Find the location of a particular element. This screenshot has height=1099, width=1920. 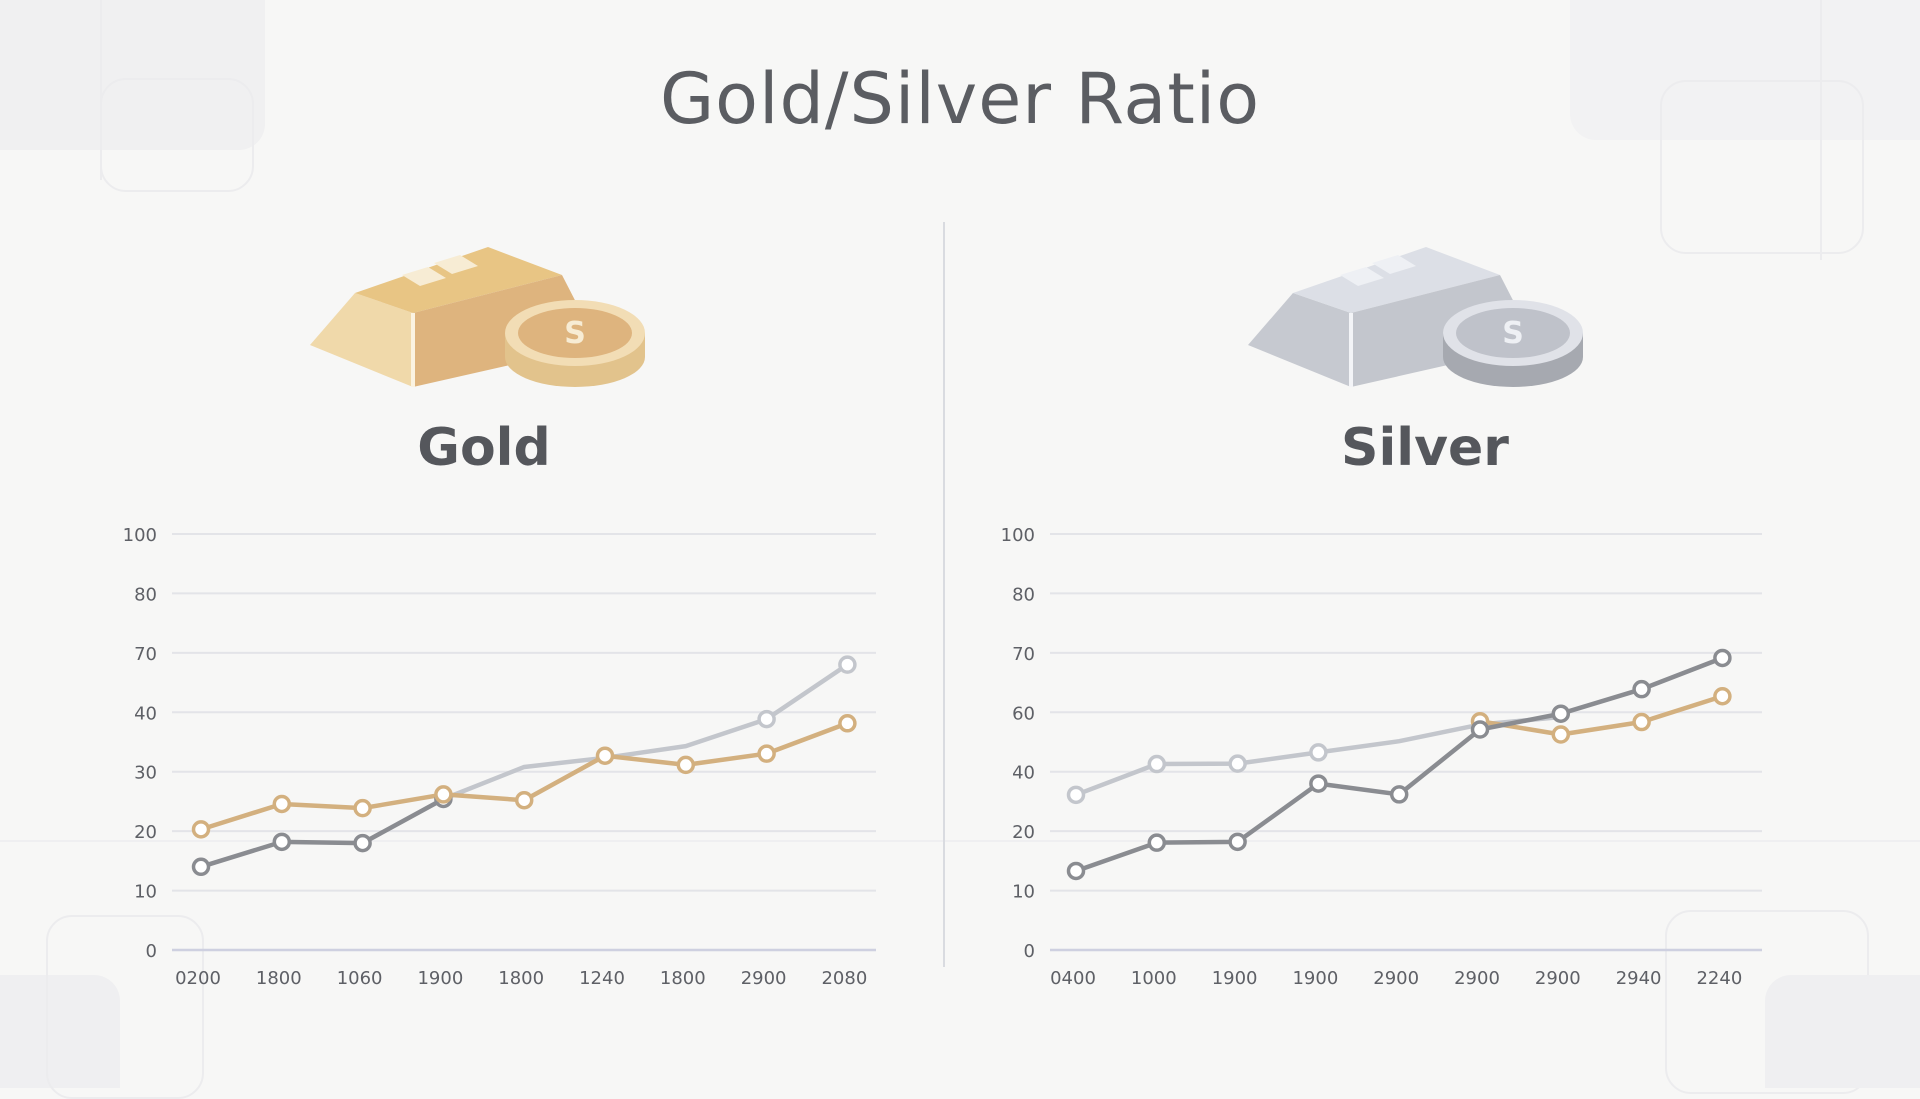

silver-y-tick-label: 20 is located at coordinates (1023, 832).